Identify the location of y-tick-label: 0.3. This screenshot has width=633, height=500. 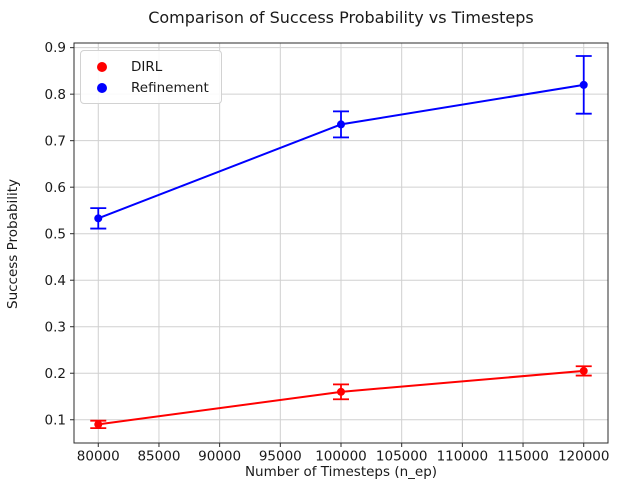
(55, 327).